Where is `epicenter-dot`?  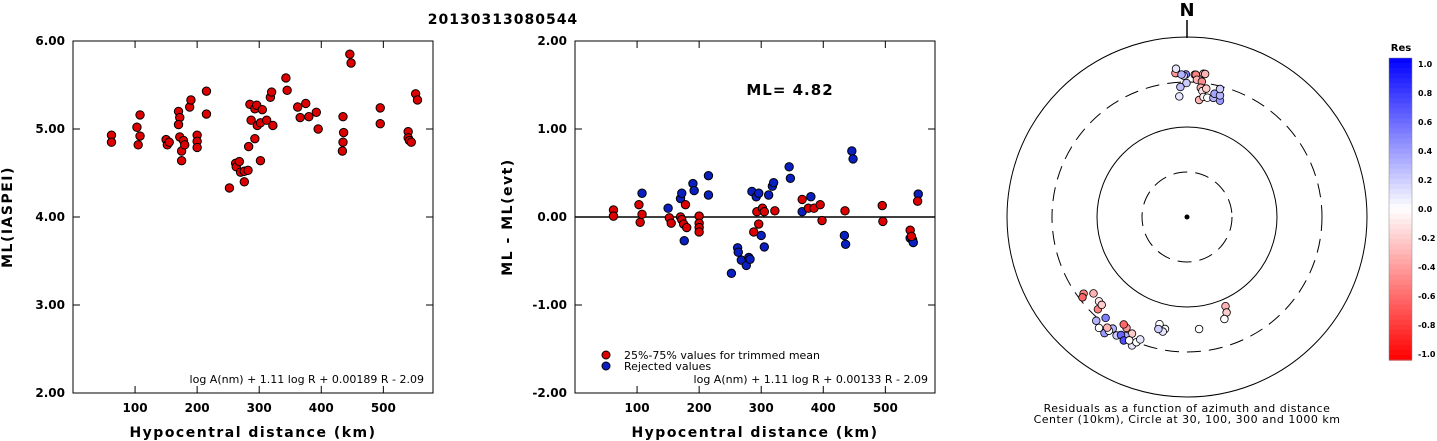 epicenter-dot is located at coordinates (1187, 217).